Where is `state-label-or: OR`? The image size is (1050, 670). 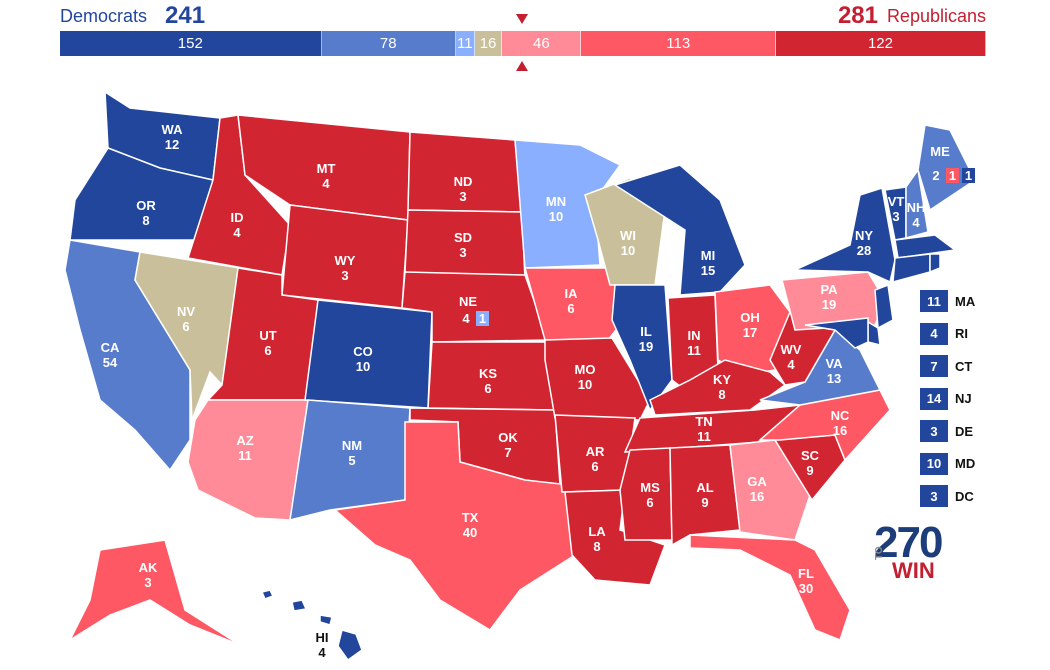
state-label-or: OR is located at coordinates (146, 205).